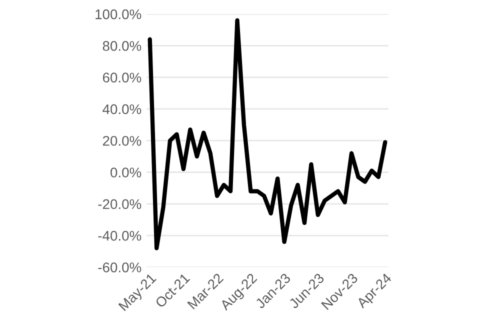 The height and width of the screenshot is (327, 500). Describe the element at coordinates (122, 77) in the screenshot. I see `y-tick-label: 60.0%` at that location.